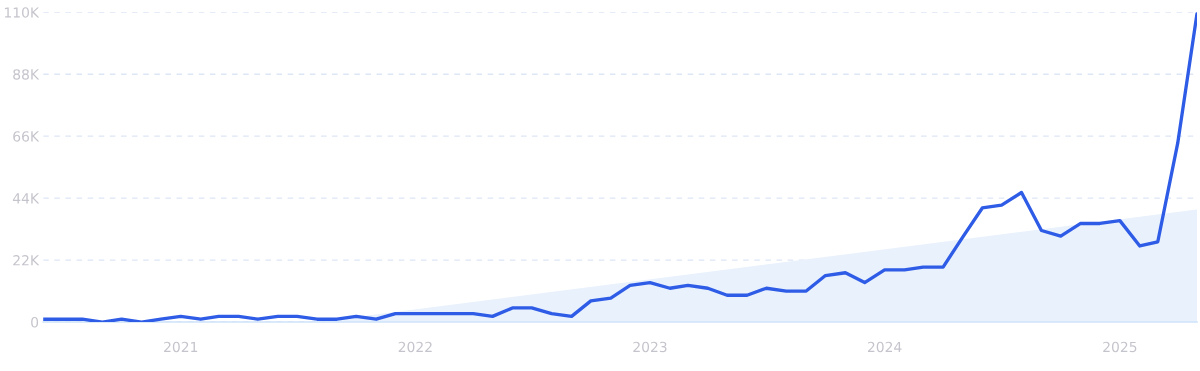 Image resolution: width=1200 pixels, height=371 pixels. I want to click on y-tick-label: 44K, so click(26, 198).